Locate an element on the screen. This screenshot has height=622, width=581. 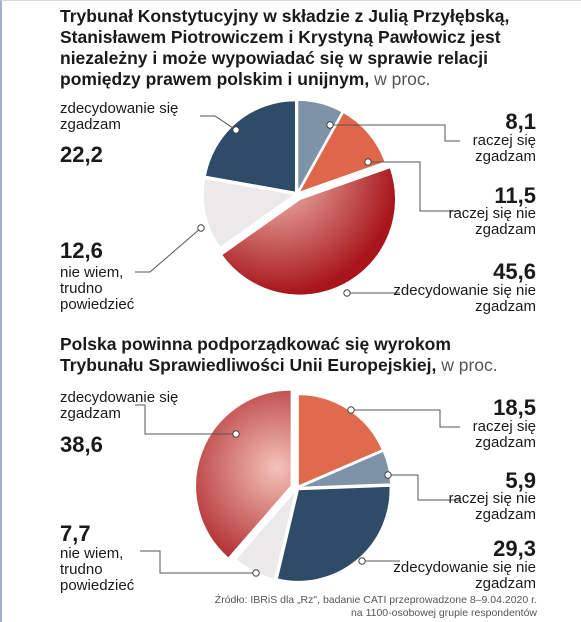
chart1-value-strongly-disagree: 45,6 is located at coordinates (514, 271).